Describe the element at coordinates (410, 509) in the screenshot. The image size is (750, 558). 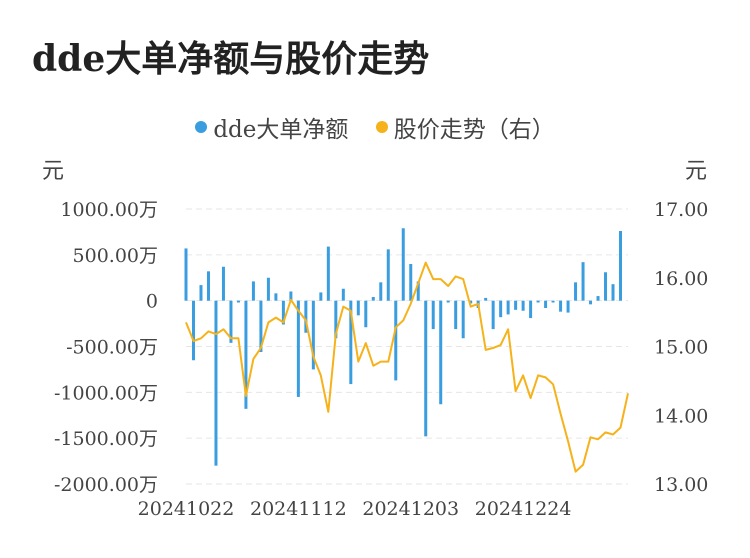
I see `x-tick-label: 20241203` at that location.